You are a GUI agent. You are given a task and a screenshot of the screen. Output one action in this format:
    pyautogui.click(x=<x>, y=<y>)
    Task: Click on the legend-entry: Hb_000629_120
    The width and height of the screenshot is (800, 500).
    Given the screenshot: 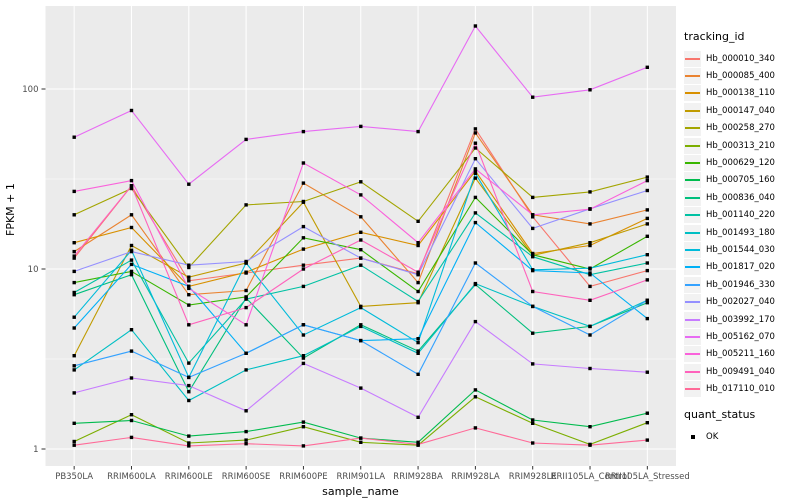 What is the action you would take?
    pyautogui.click(x=741, y=163)
    